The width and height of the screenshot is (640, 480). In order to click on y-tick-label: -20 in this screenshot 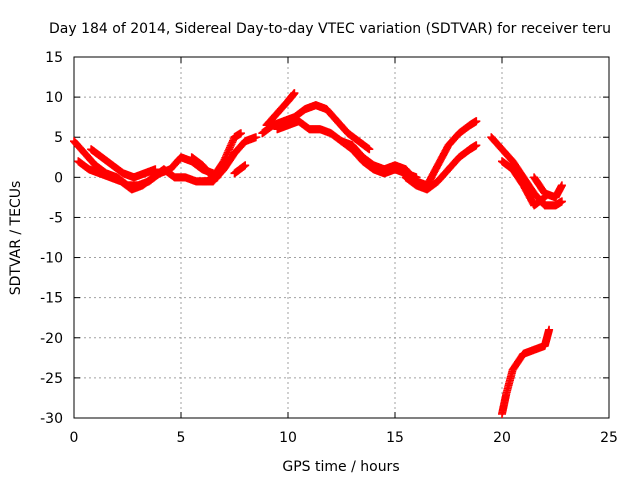, I will do `click(51, 339)`.